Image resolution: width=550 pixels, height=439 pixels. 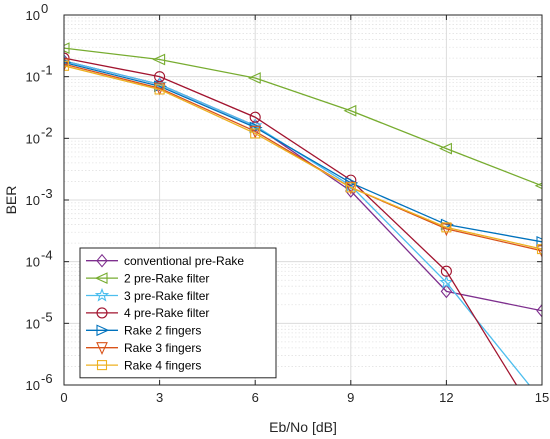 I want to click on legend-item: Rake 3 fingers, so click(x=143, y=348).